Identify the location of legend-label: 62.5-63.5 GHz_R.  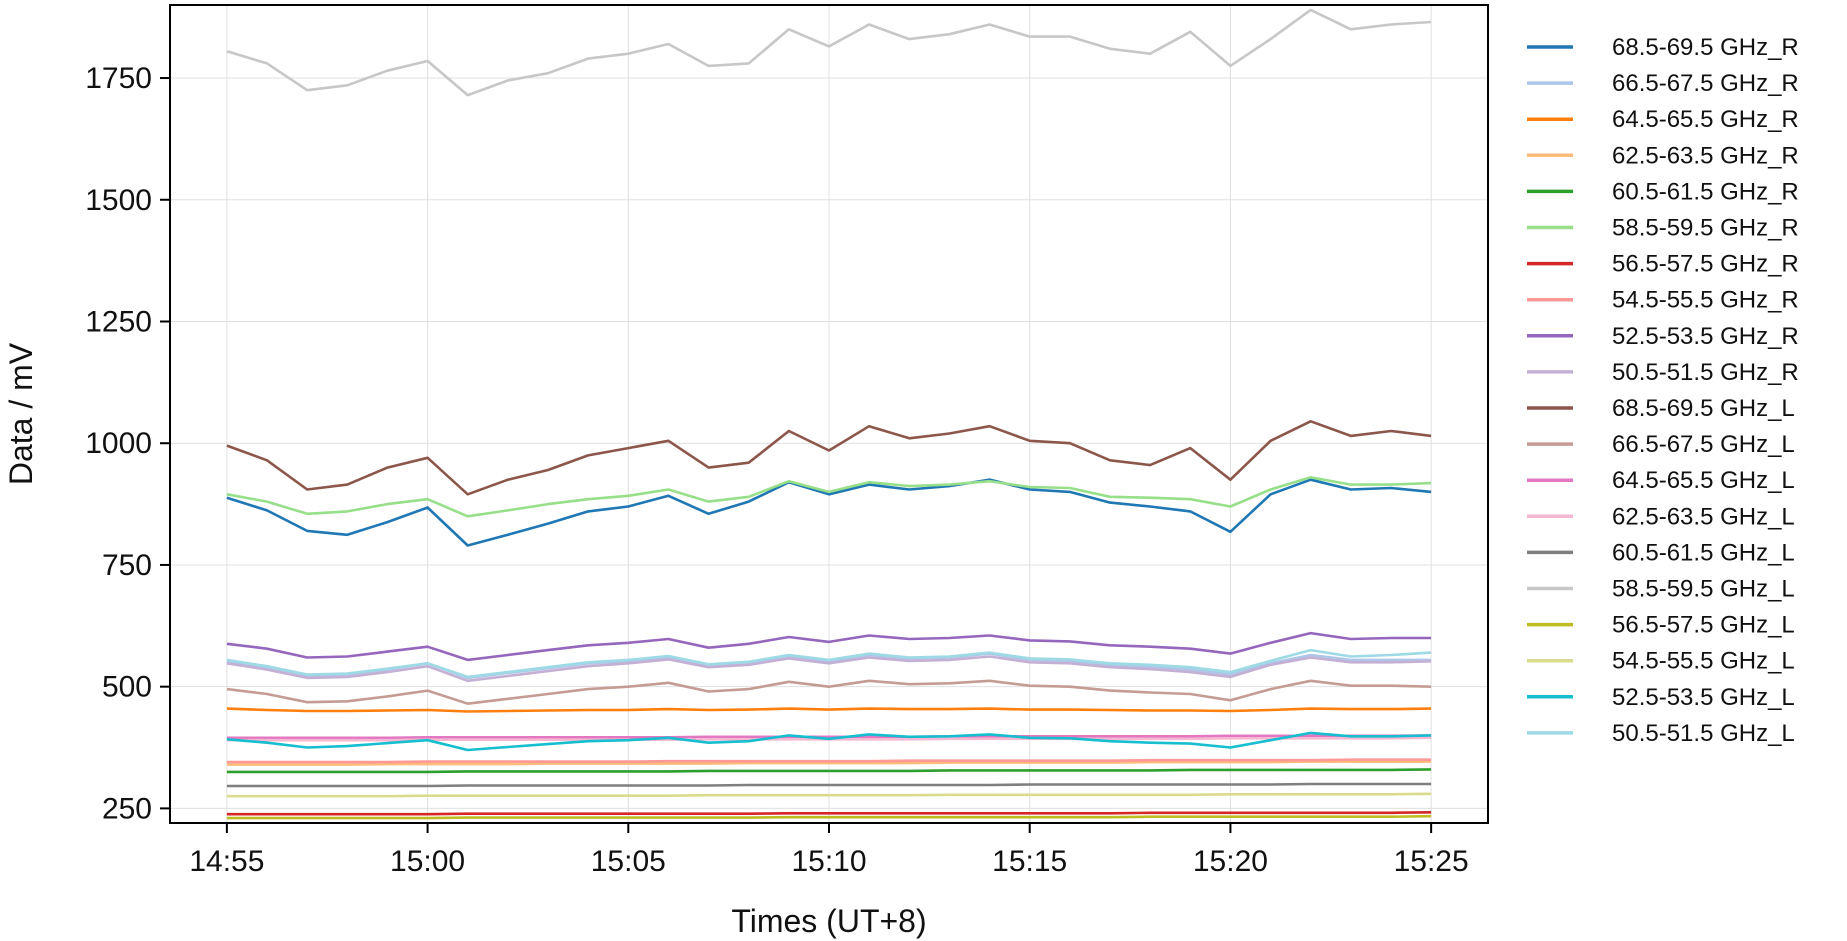
(1705, 155).